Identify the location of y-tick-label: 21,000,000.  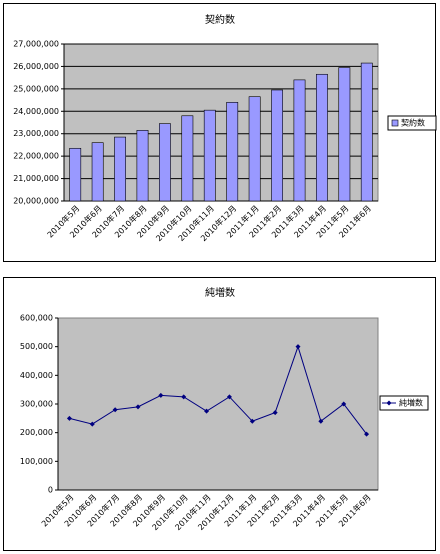
(36, 178).